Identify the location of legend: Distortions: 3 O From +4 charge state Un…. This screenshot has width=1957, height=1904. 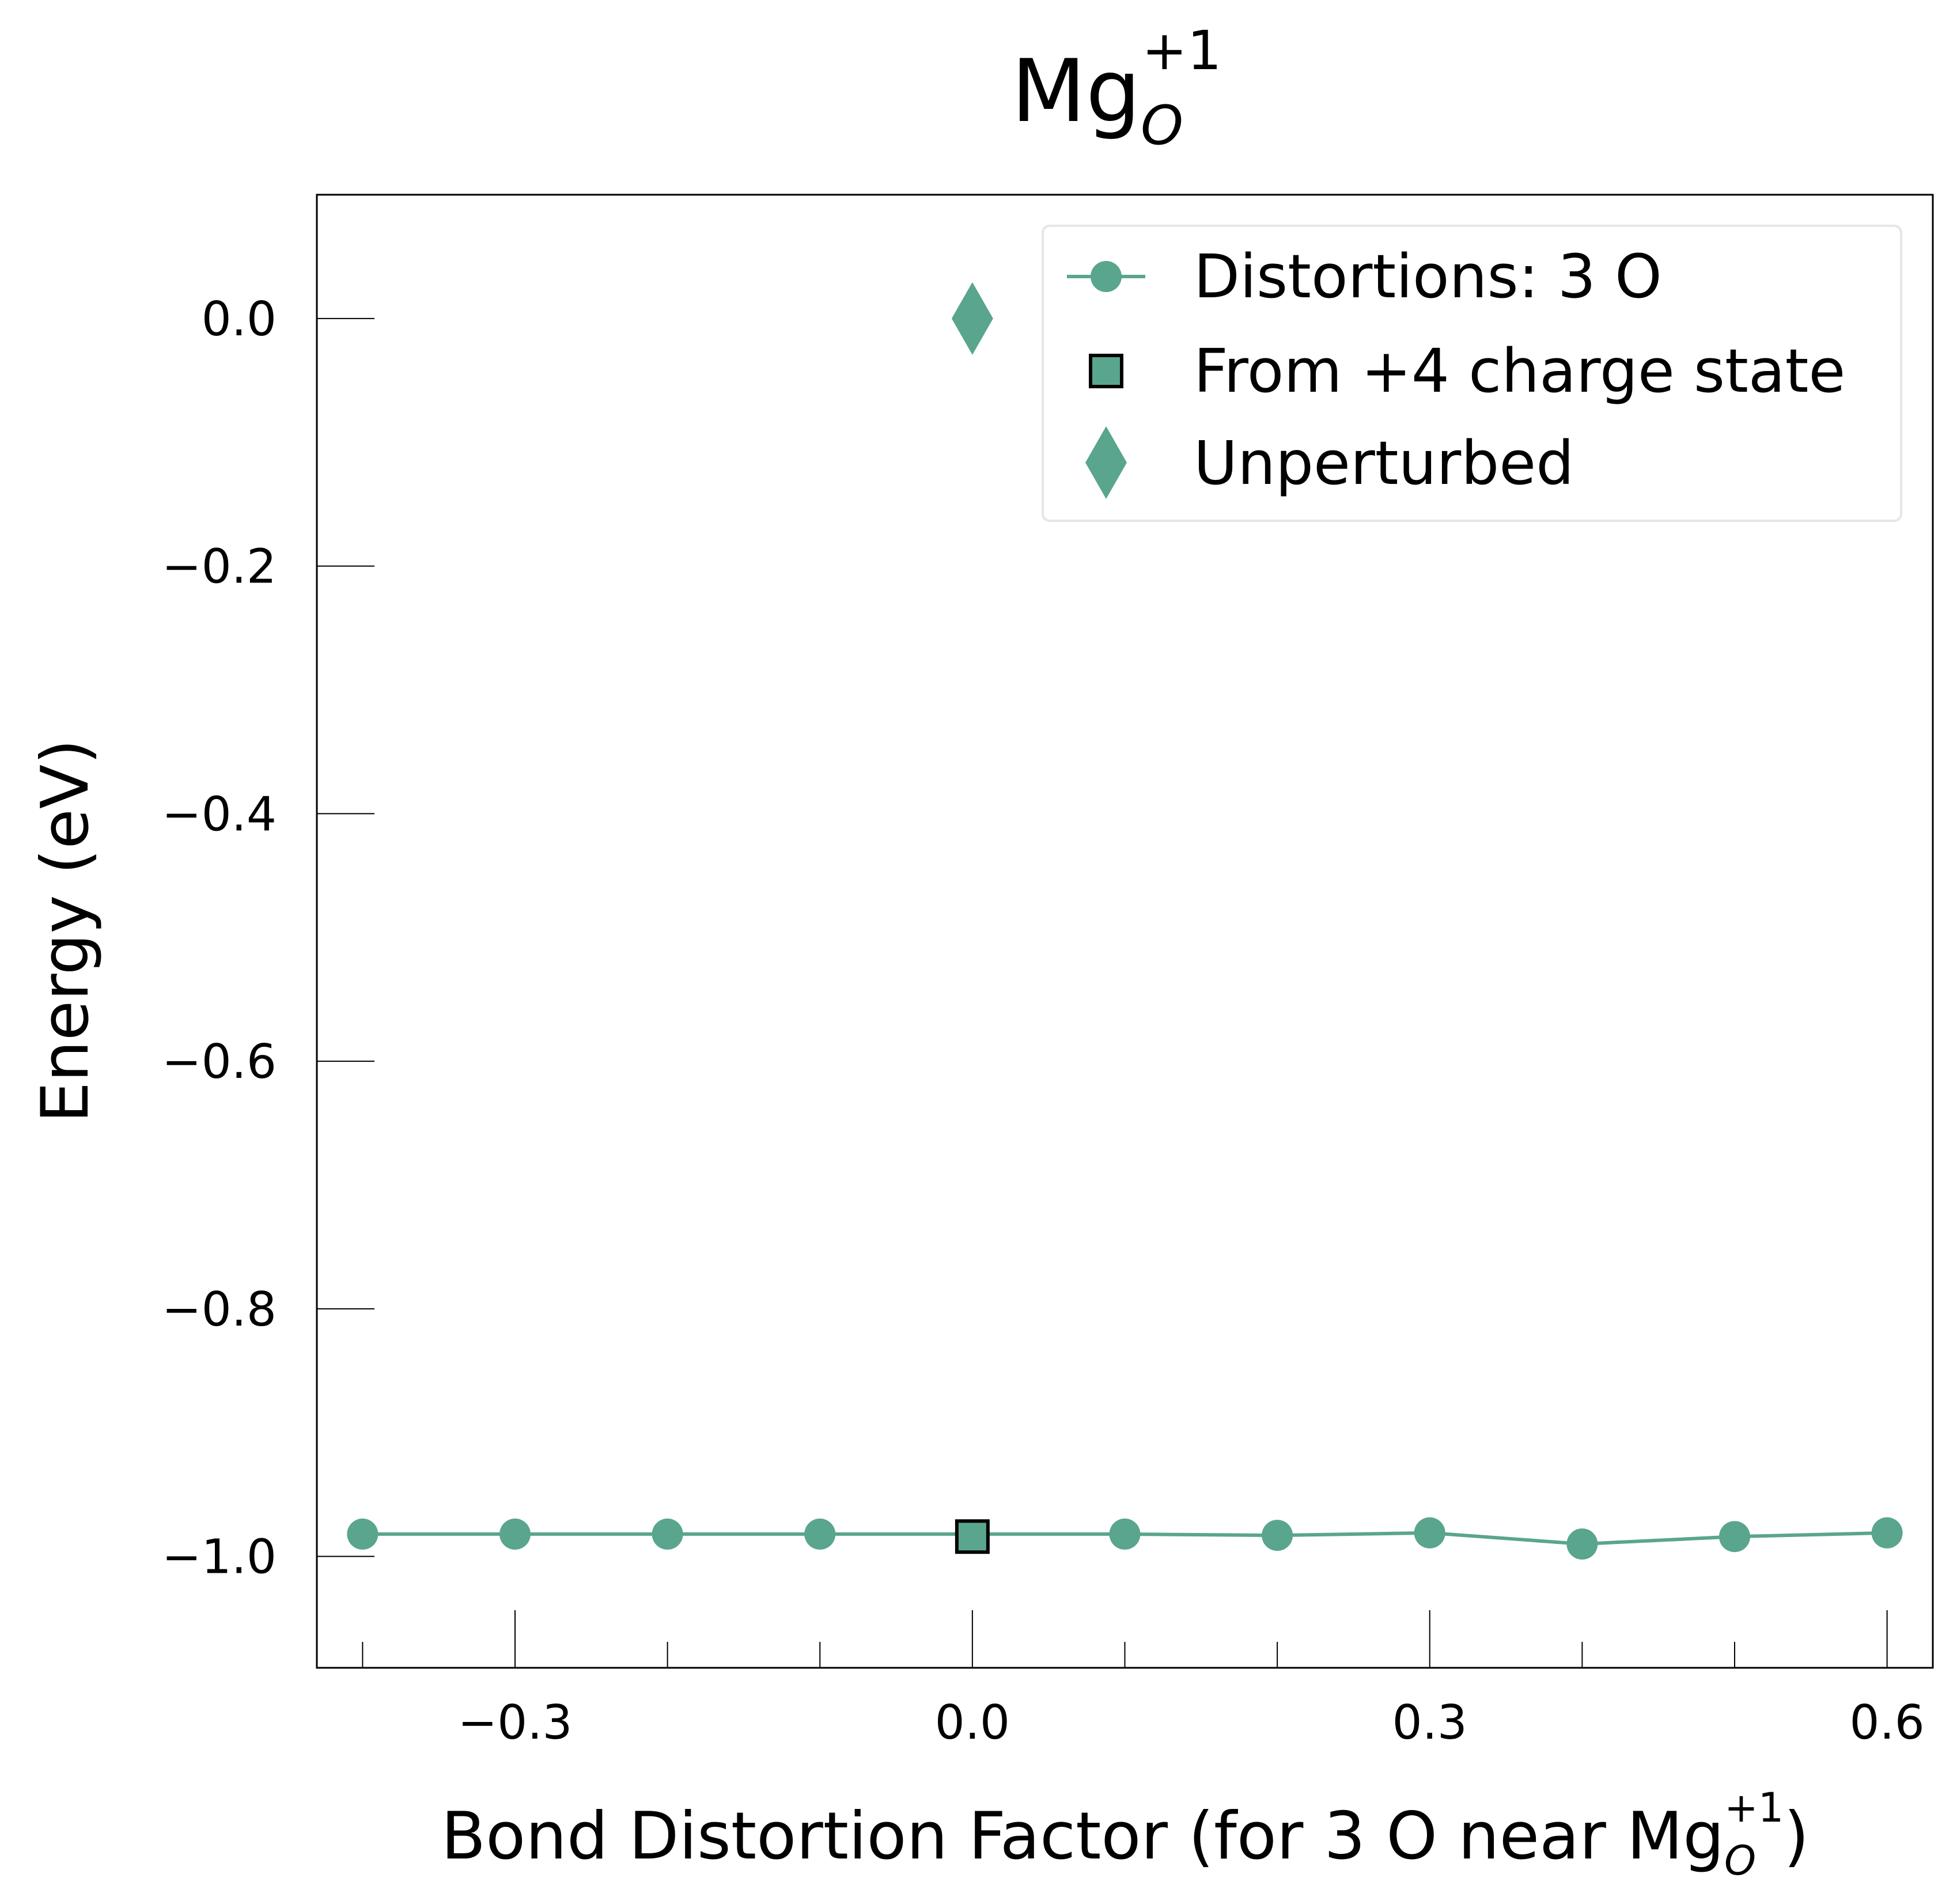
(1472, 373).